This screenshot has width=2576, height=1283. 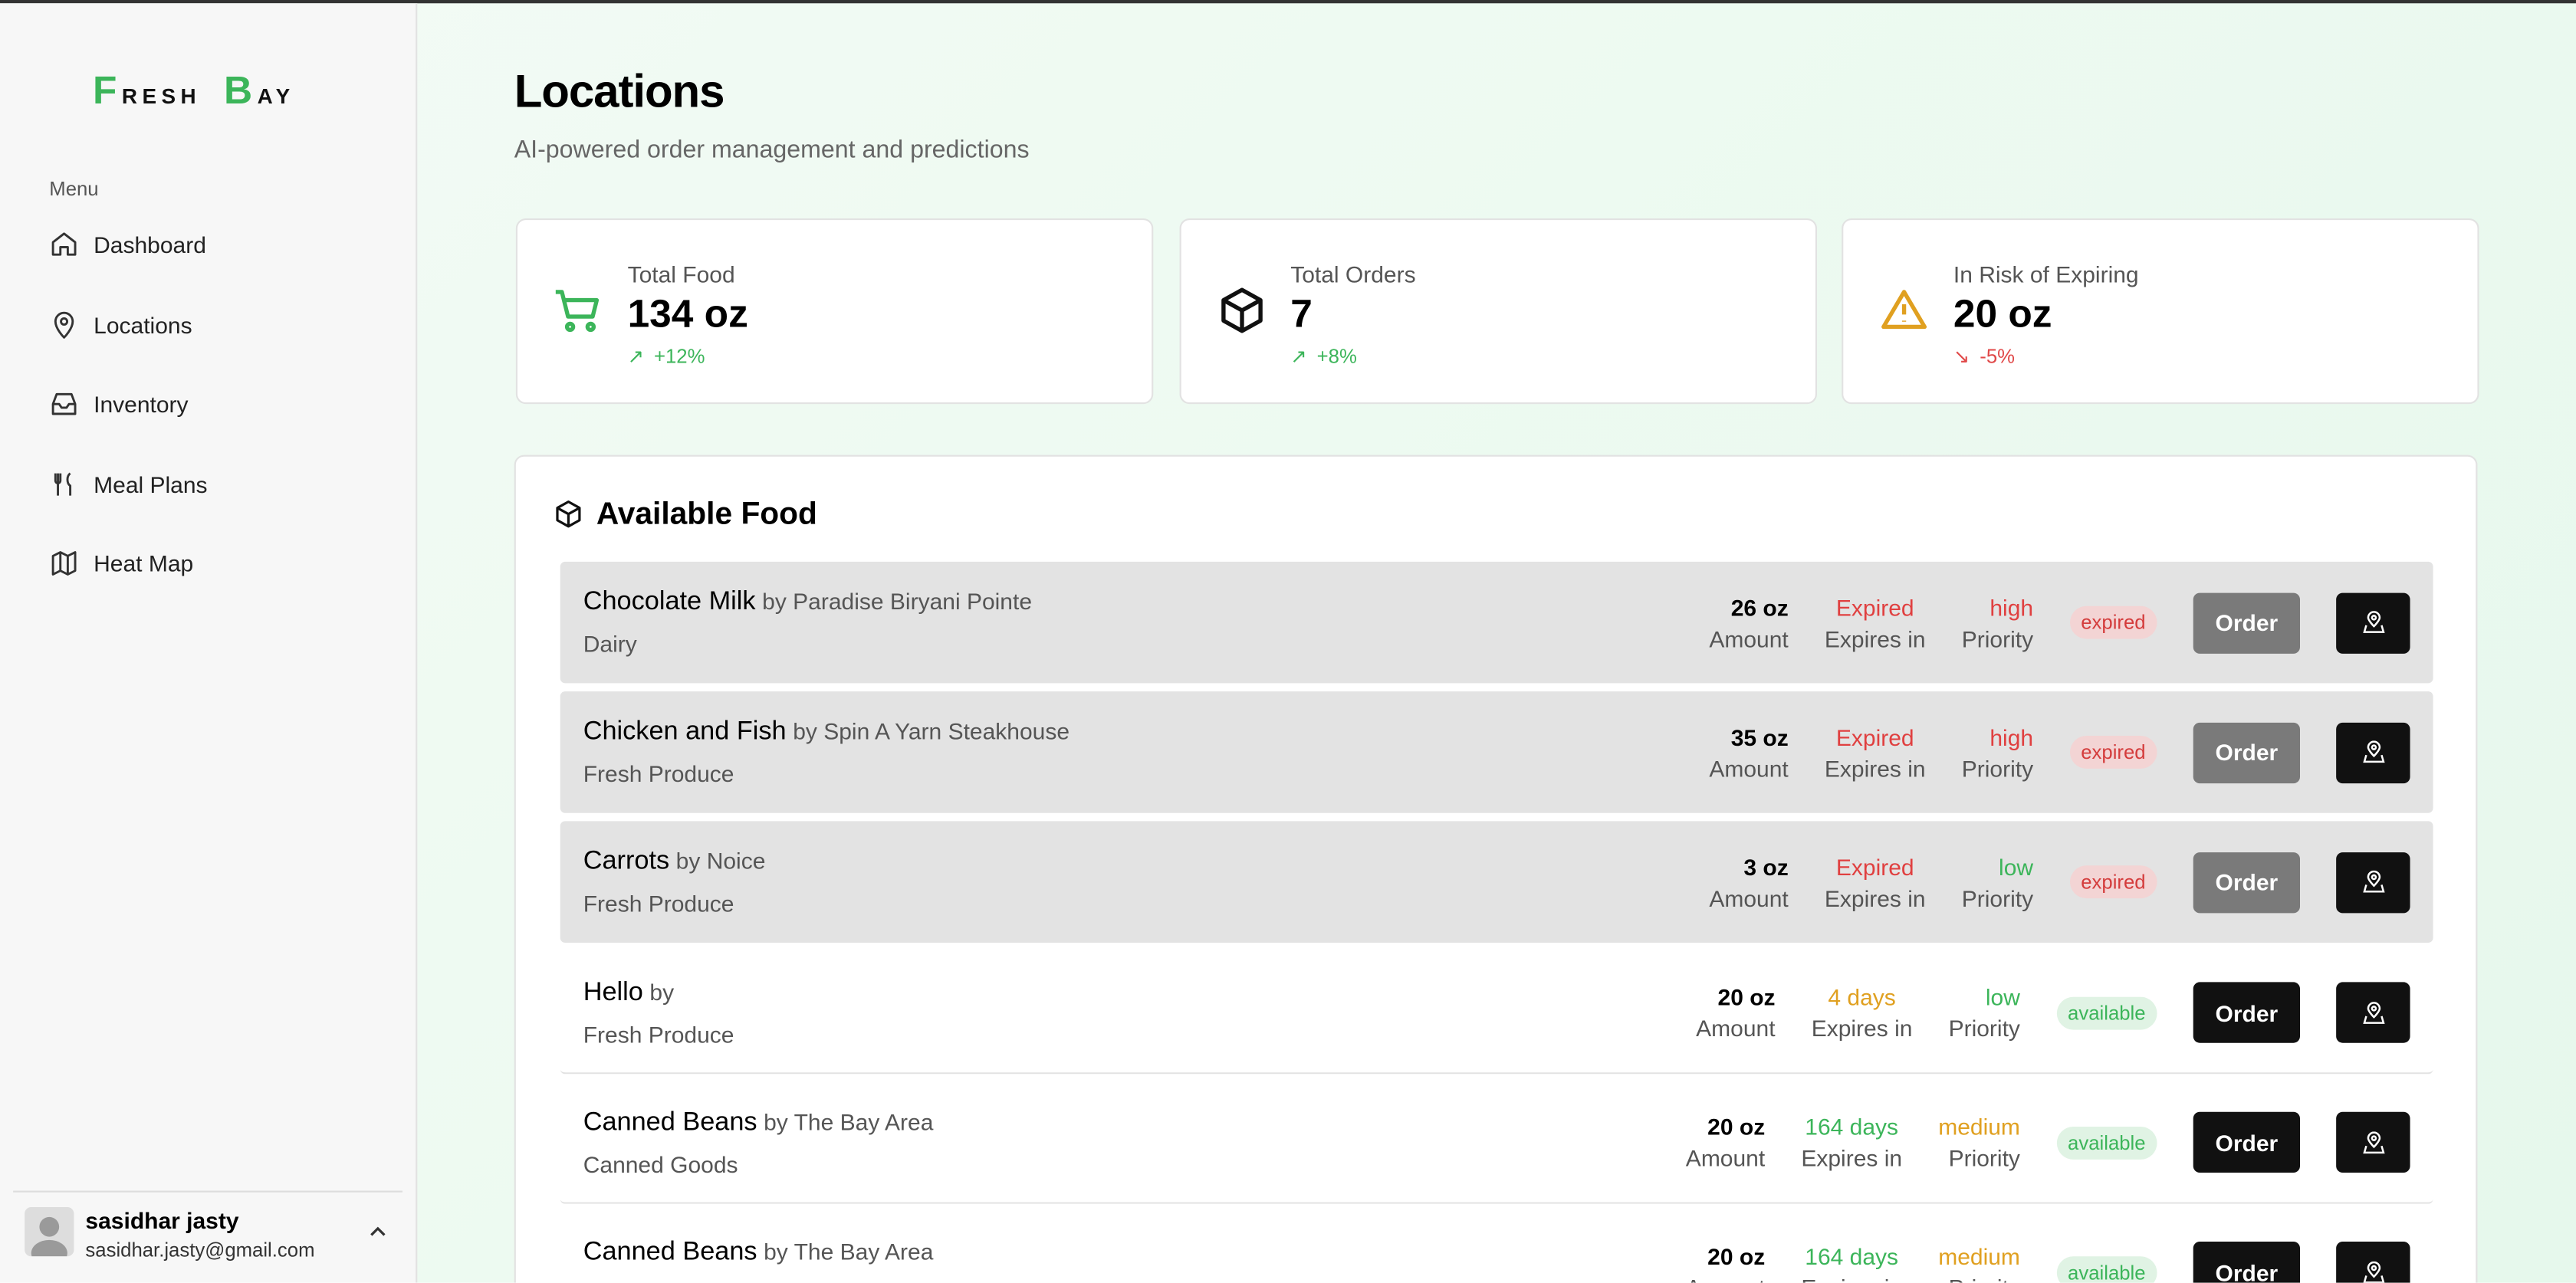 I want to click on nav-item: Locations, so click(x=120, y=325).